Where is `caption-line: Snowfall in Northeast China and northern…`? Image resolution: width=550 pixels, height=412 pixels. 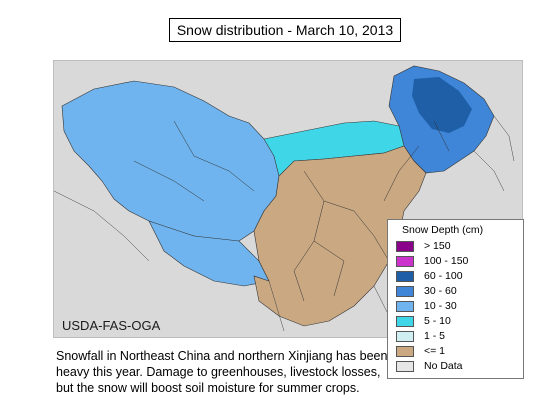
caption-line: Snowfall in Northeast China and northern… is located at coordinates (222, 356).